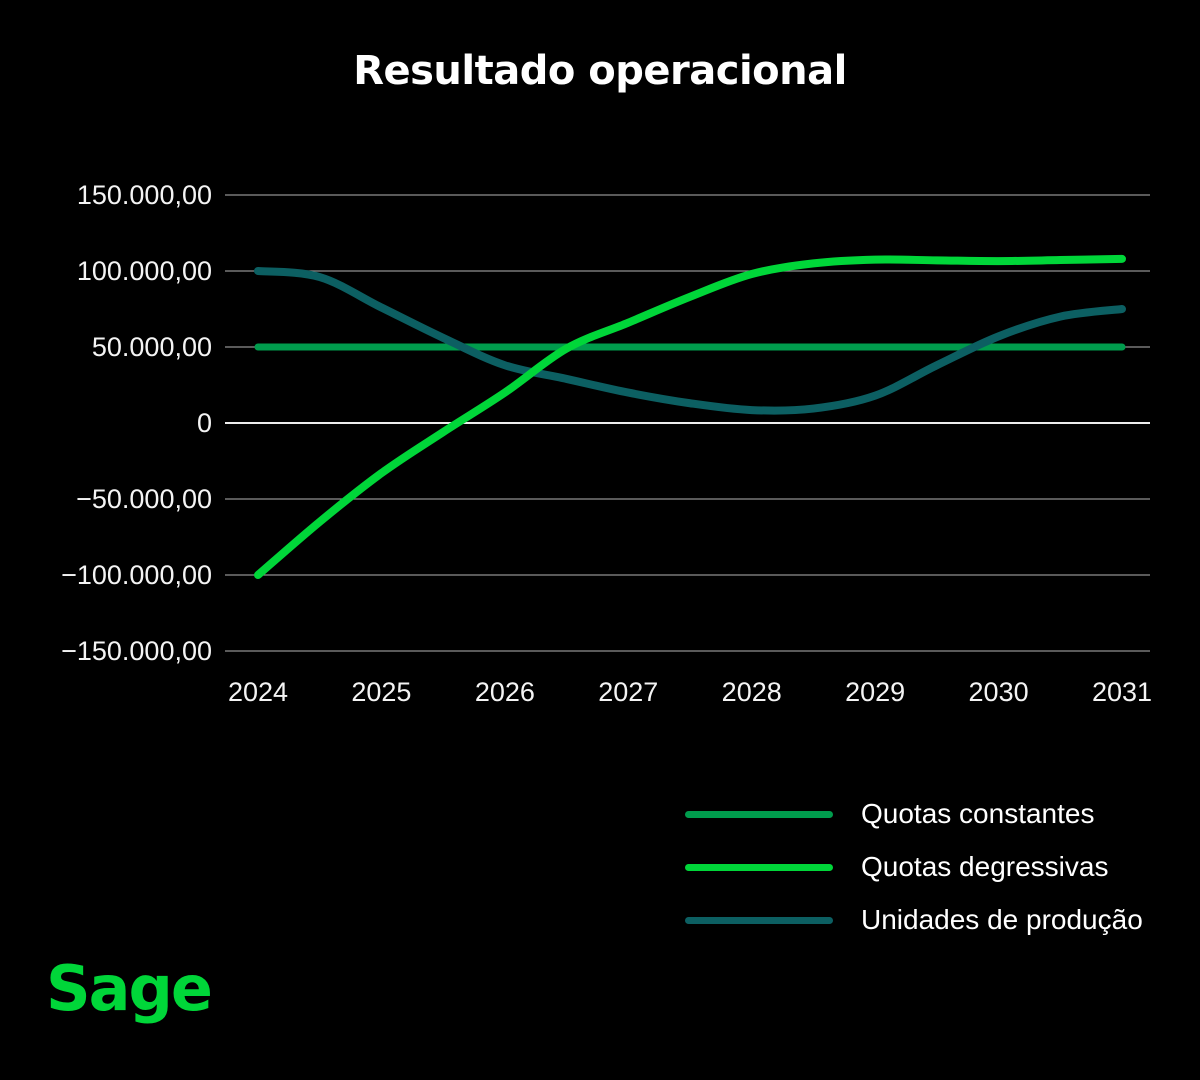 The image size is (1200, 1080). What do you see at coordinates (204, 423) in the screenshot?
I see `y-axis-label: 0` at bounding box center [204, 423].